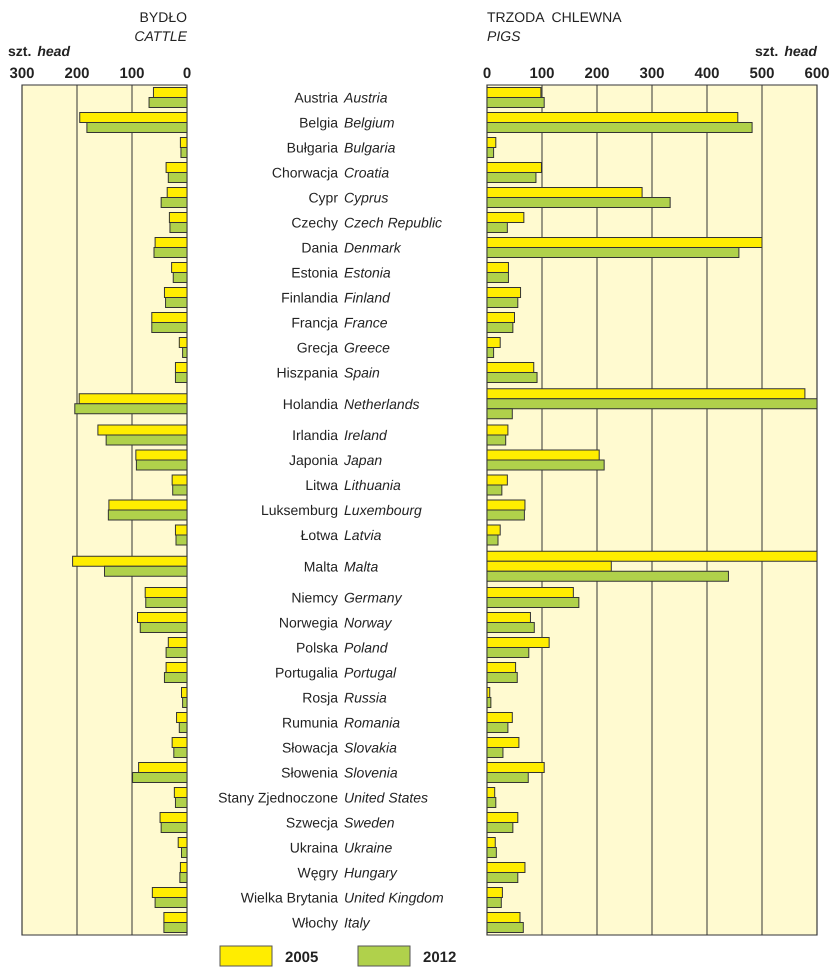 The height and width of the screenshot is (967, 833). I want to click on y-tick-label: Rumunia, so click(310, 722).